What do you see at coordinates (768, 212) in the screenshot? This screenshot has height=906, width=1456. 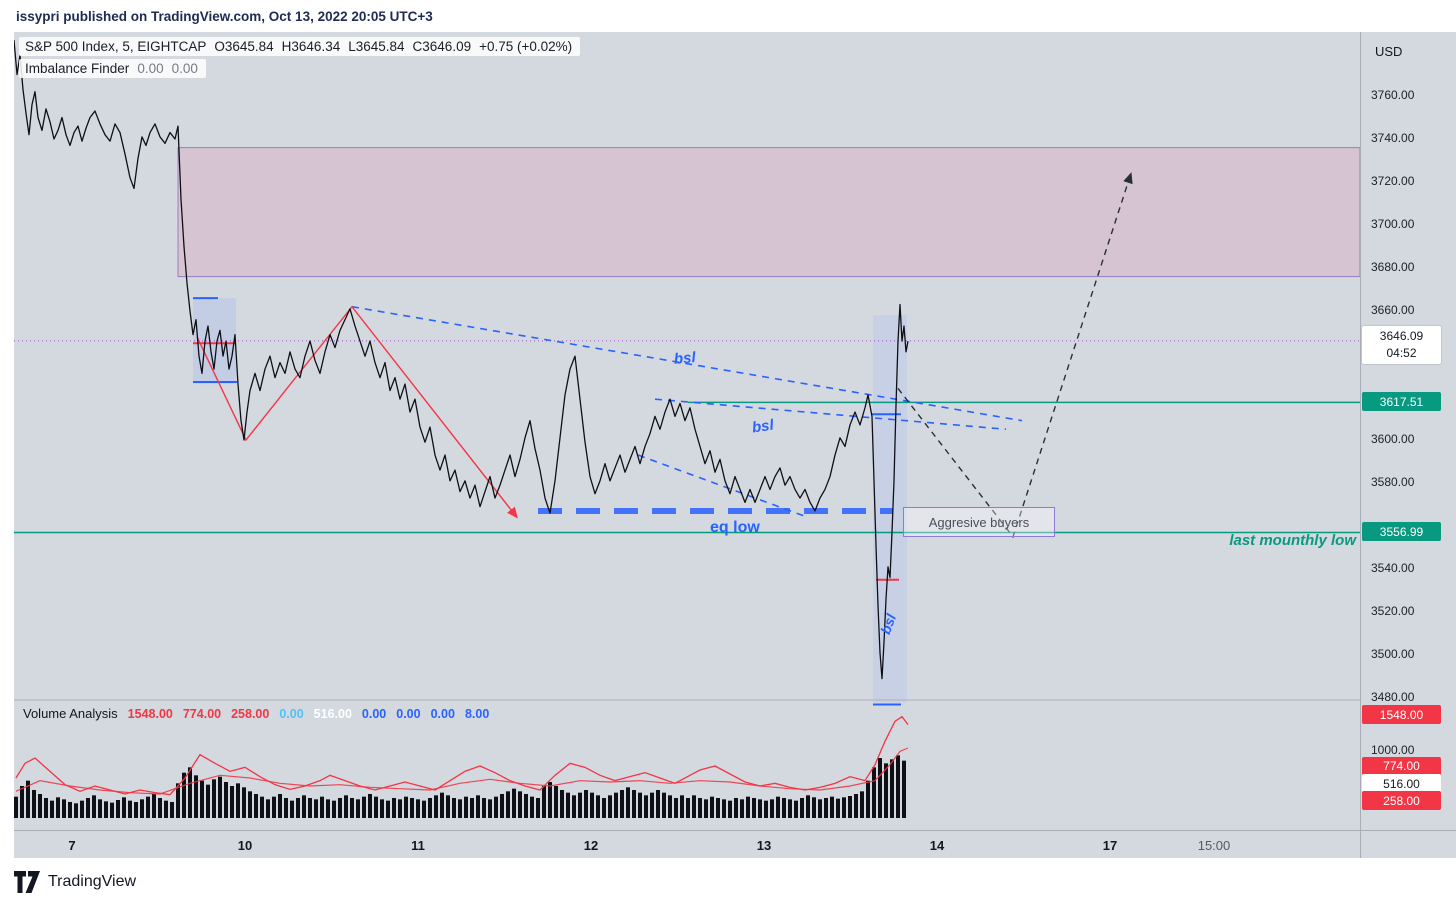 I see `supply-zone-zone` at bounding box center [768, 212].